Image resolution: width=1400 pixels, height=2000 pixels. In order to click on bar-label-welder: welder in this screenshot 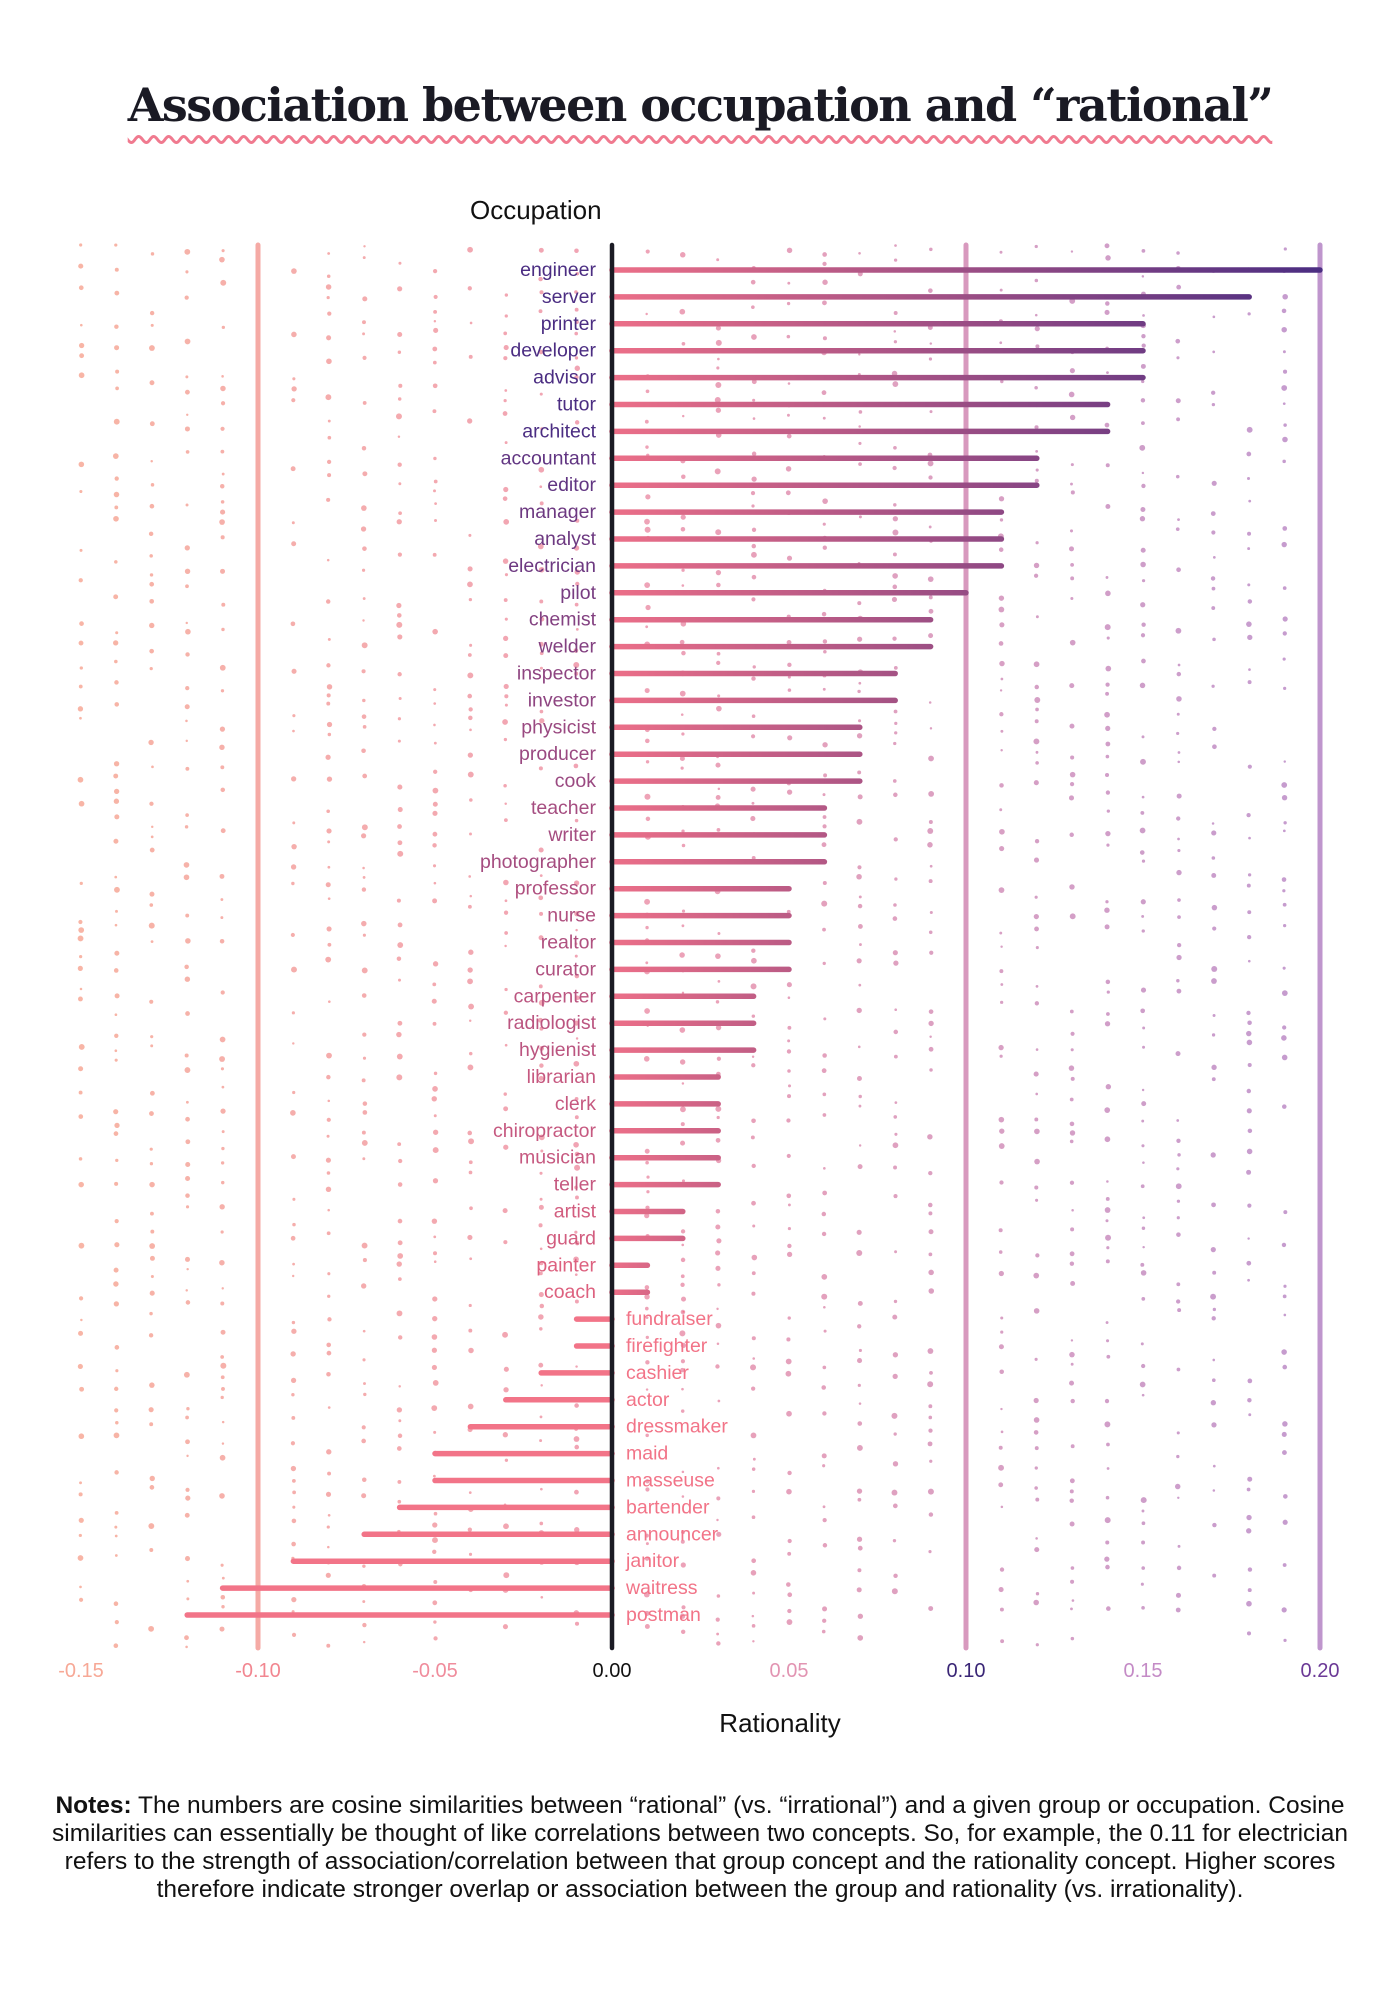, I will do `click(567, 647)`.